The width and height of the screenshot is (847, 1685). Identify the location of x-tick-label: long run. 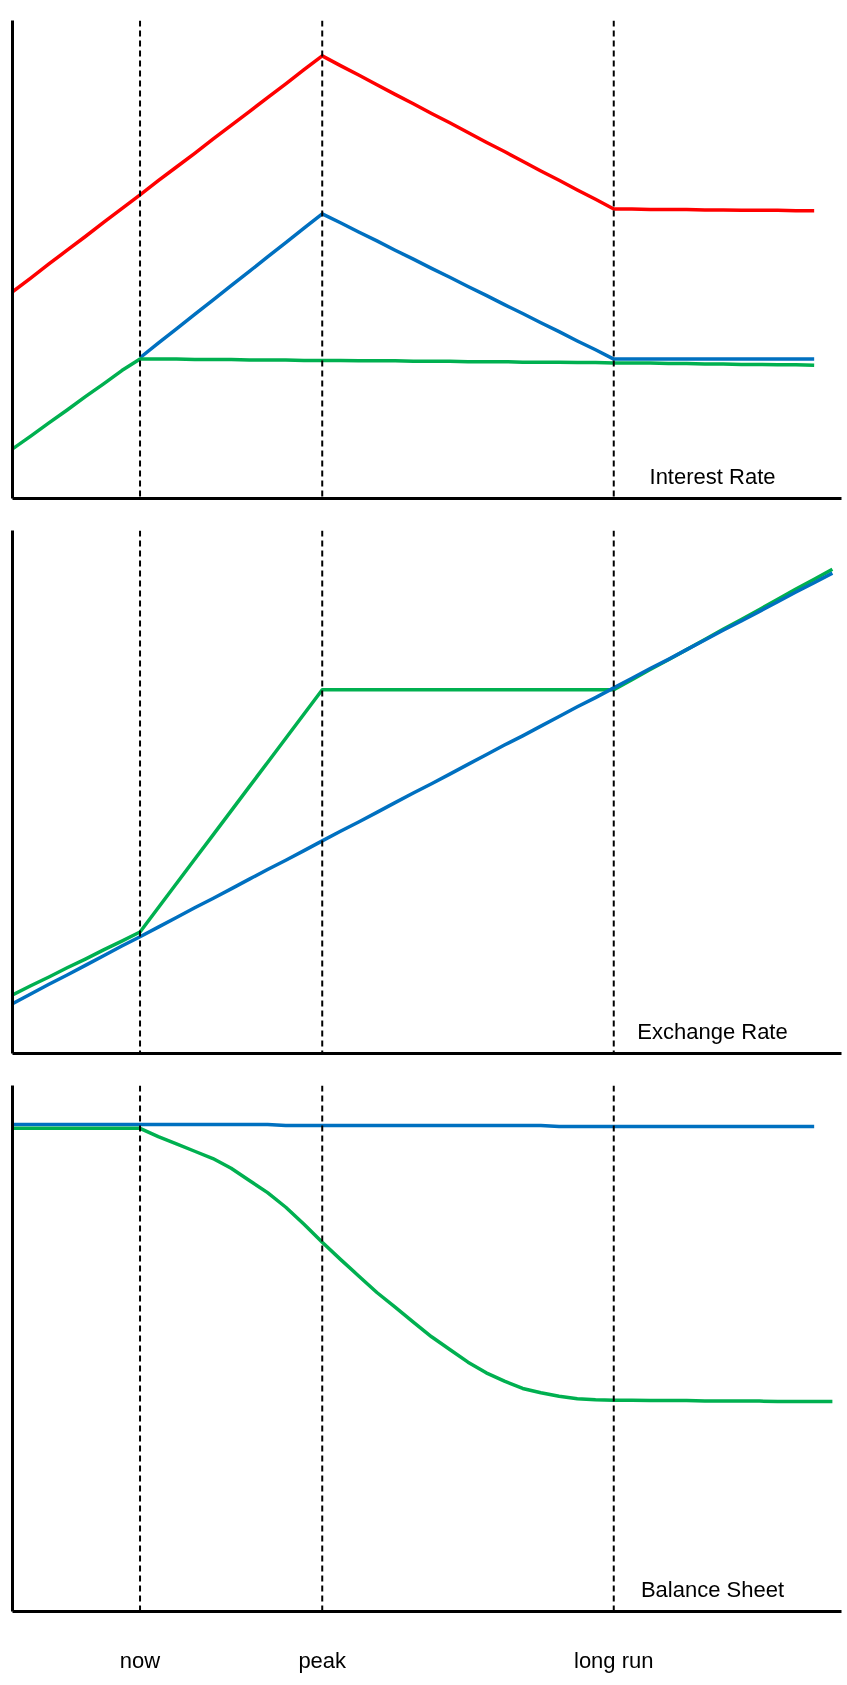
(614, 1660).